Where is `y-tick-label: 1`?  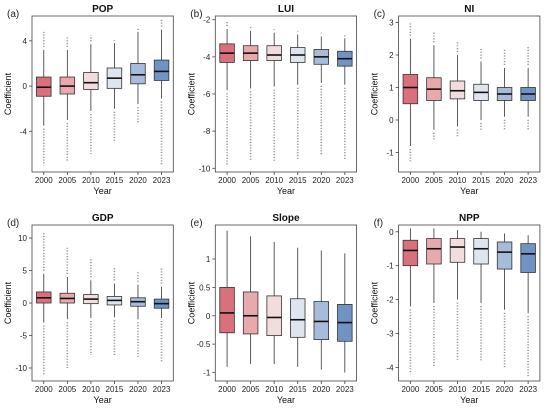
y-tick-label: 1 is located at coordinates (391, 88).